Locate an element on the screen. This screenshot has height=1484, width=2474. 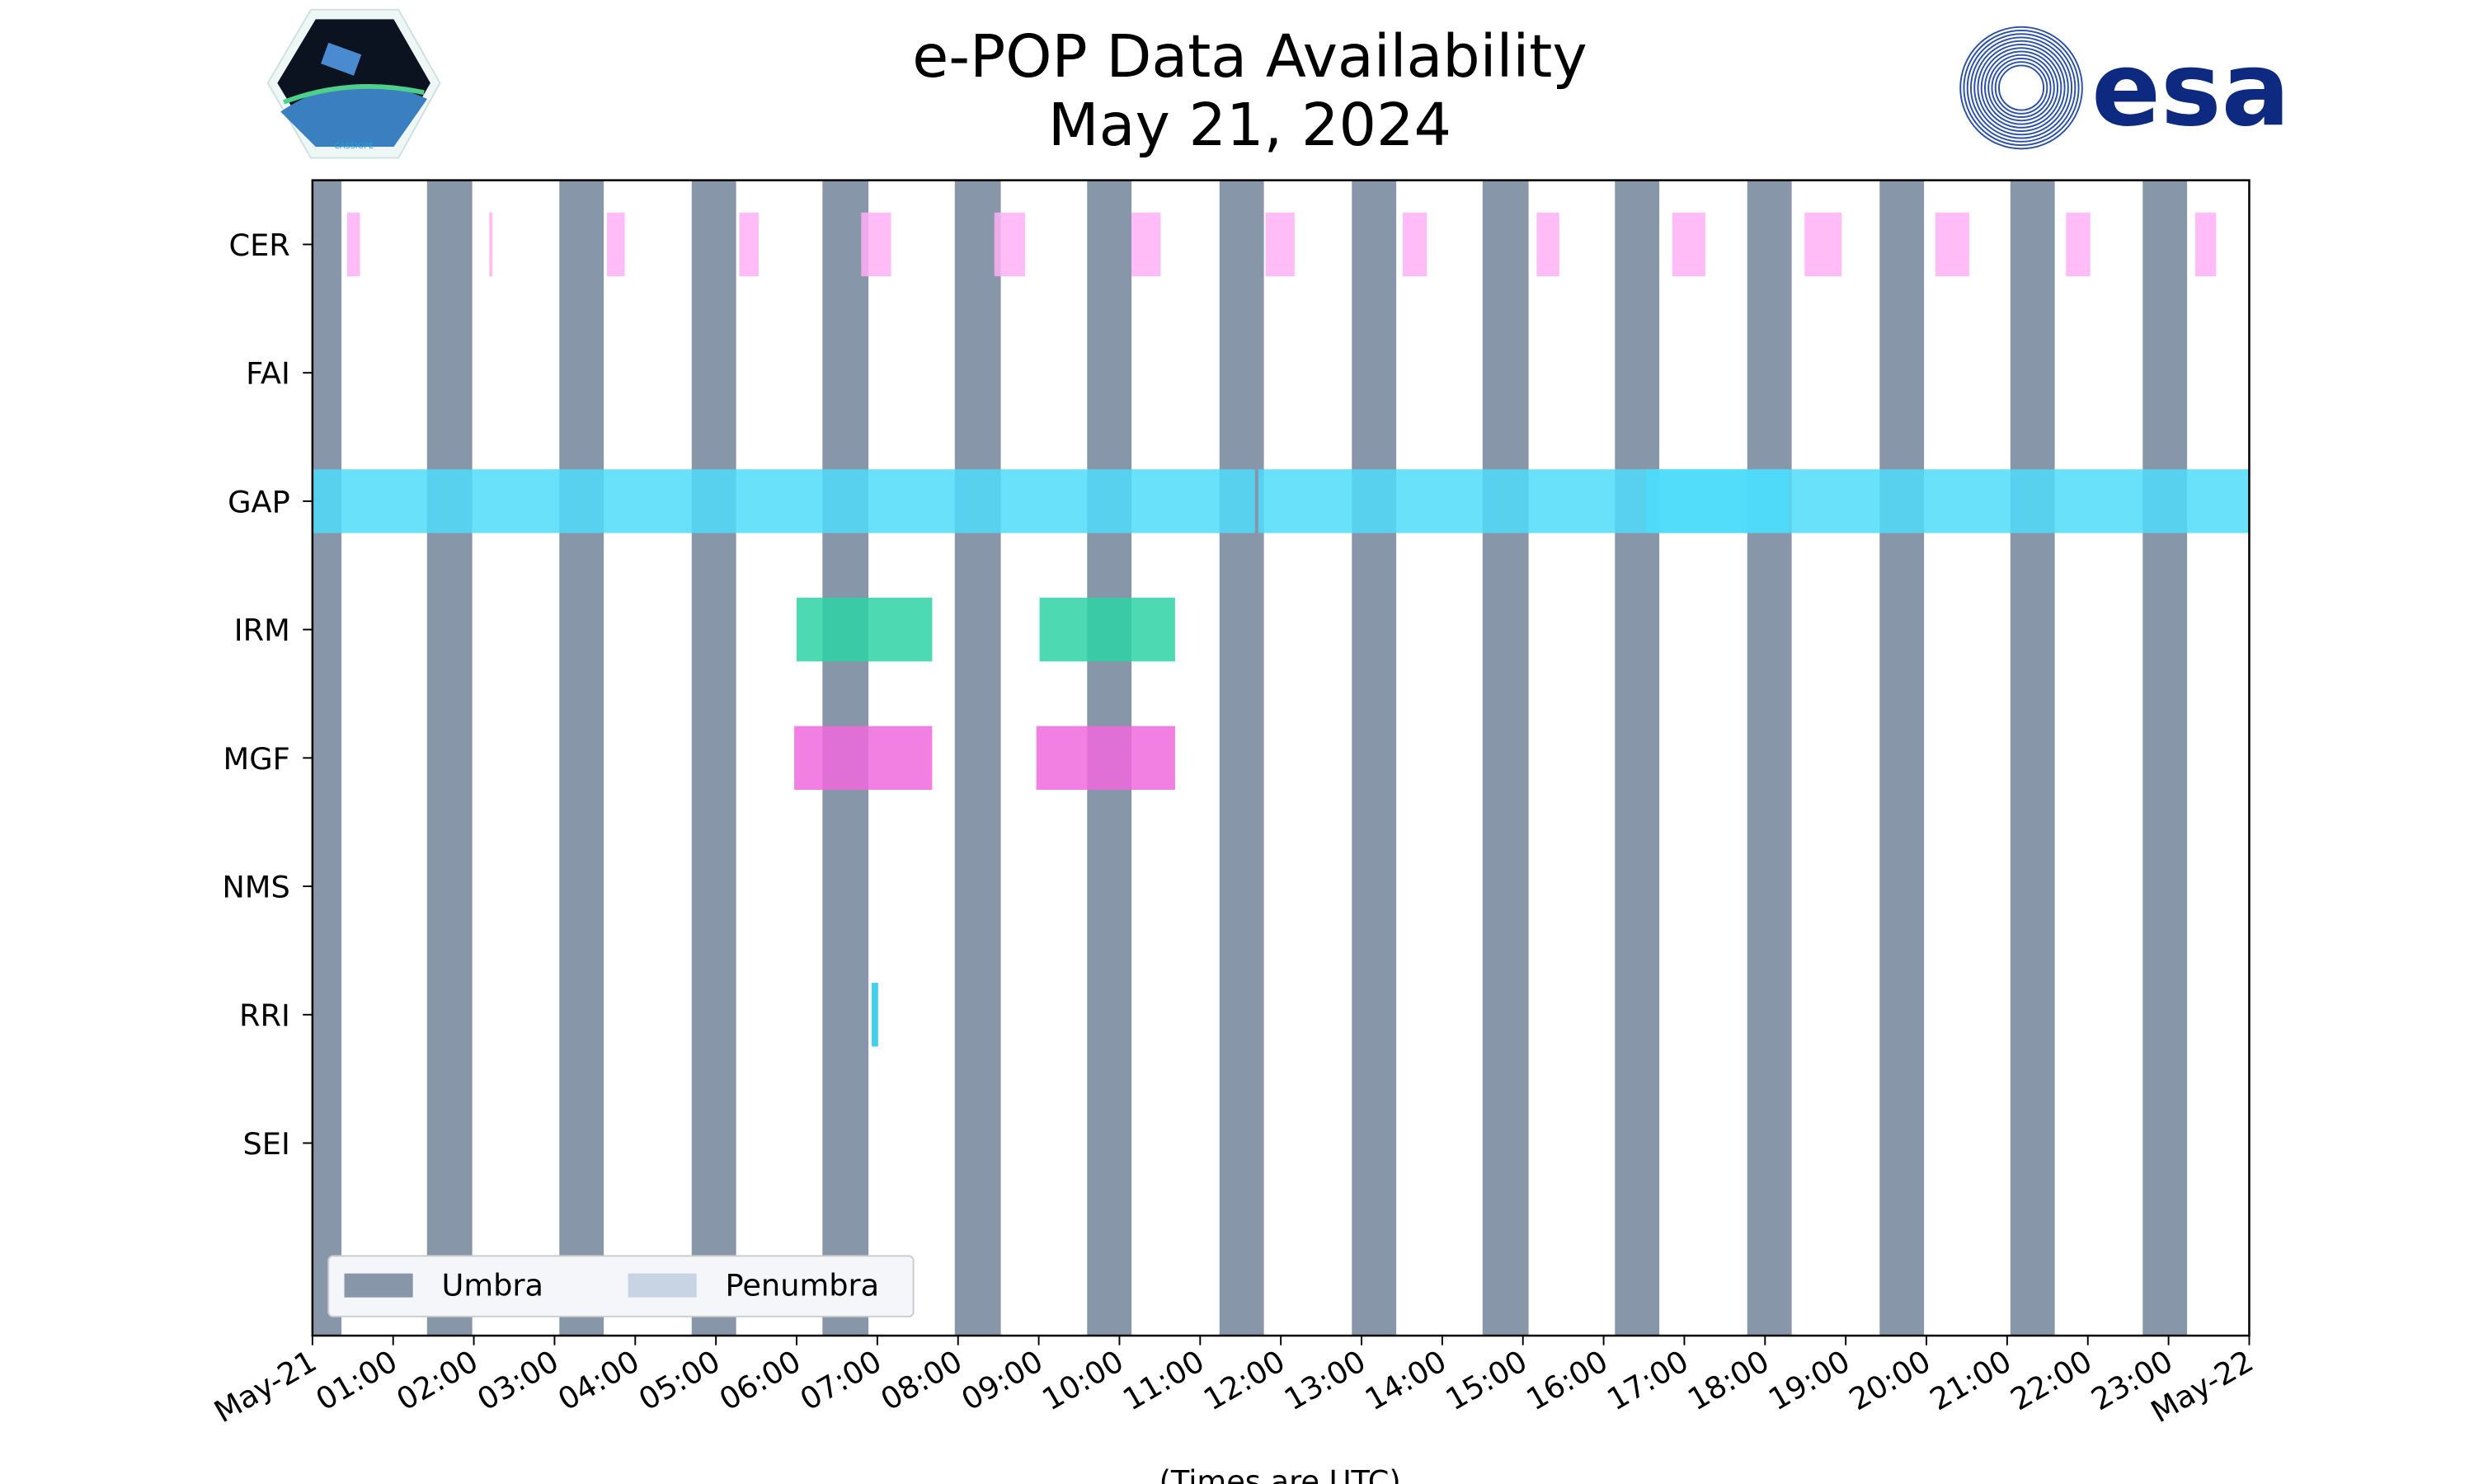
x-tick-label: 02:00 is located at coordinates (437, 1380).